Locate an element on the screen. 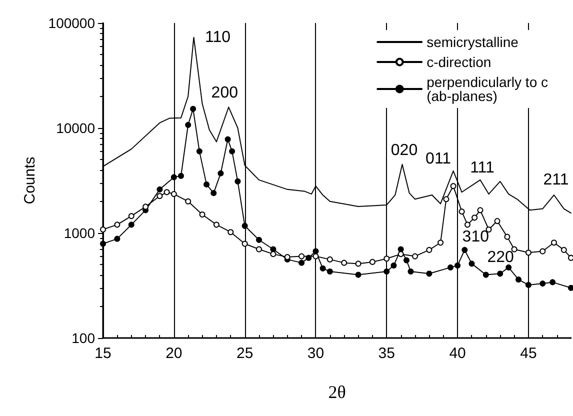  x-tick-label: 20 is located at coordinates (174, 353).